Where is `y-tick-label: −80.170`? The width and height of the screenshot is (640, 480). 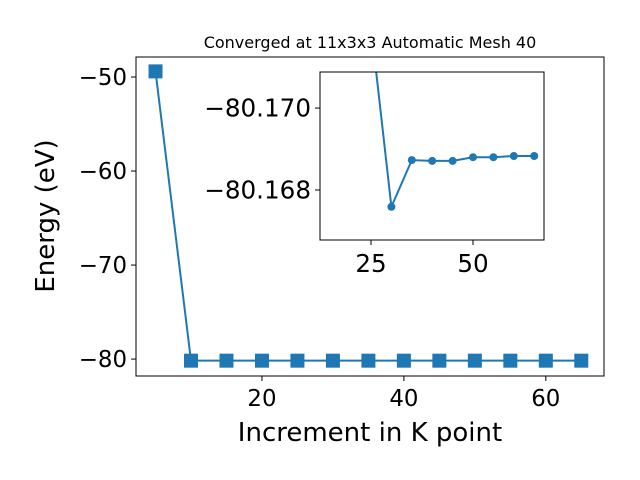 y-tick-label: −80.170 is located at coordinates (257, 107).